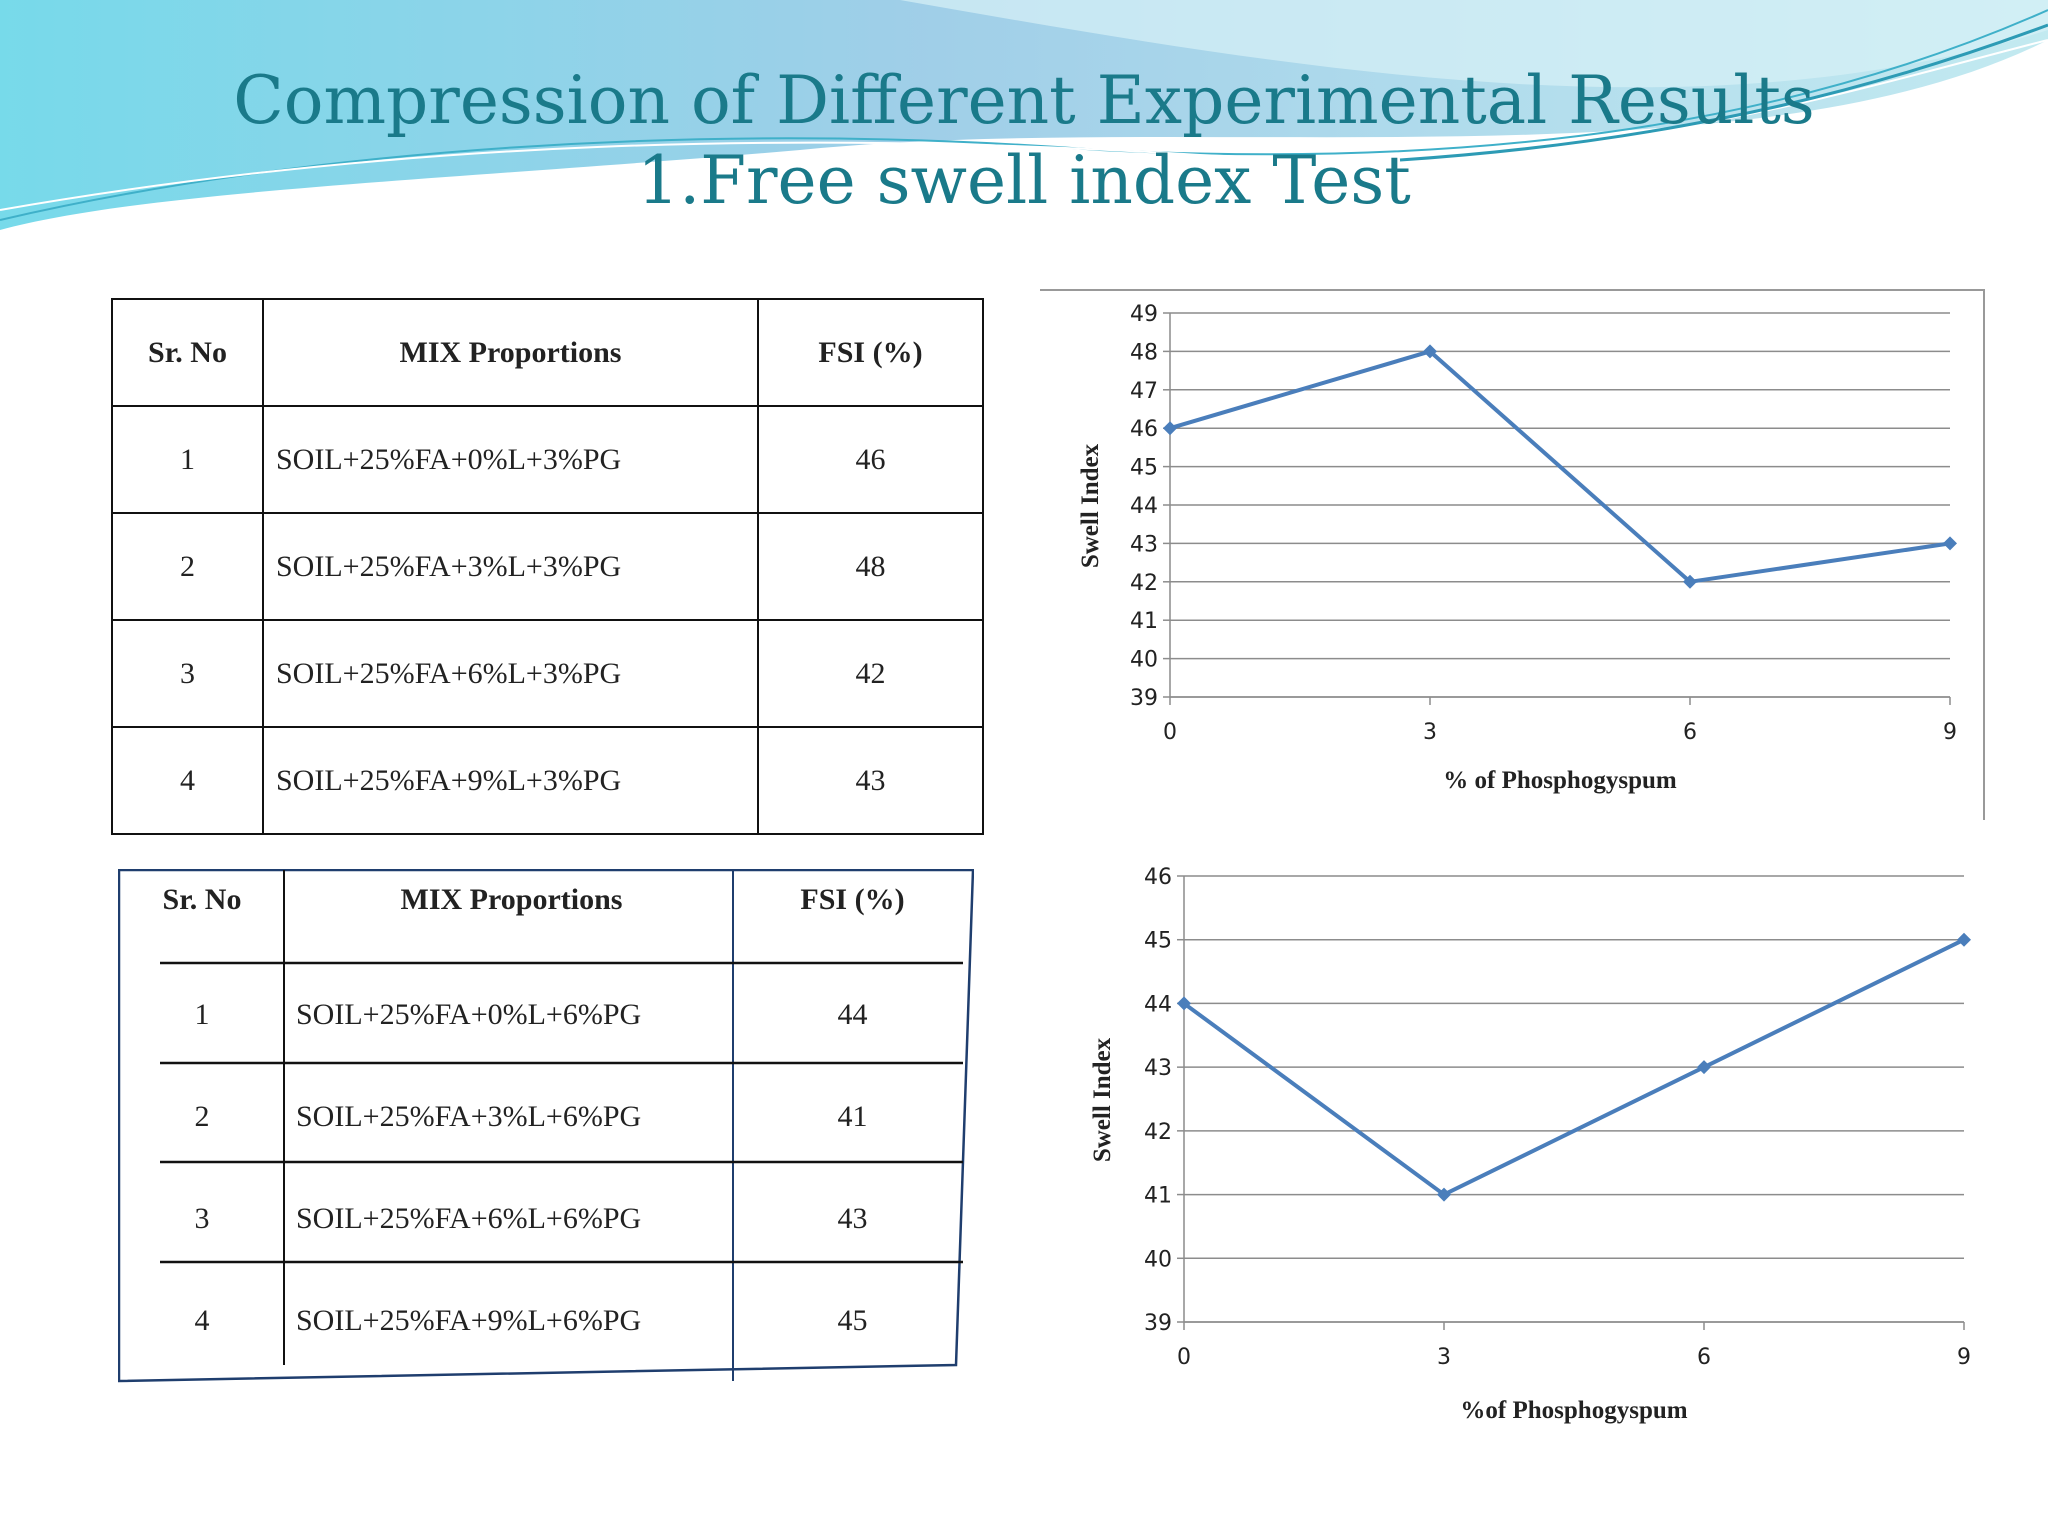  I want to click on table2-frame, so click(546, 1126).